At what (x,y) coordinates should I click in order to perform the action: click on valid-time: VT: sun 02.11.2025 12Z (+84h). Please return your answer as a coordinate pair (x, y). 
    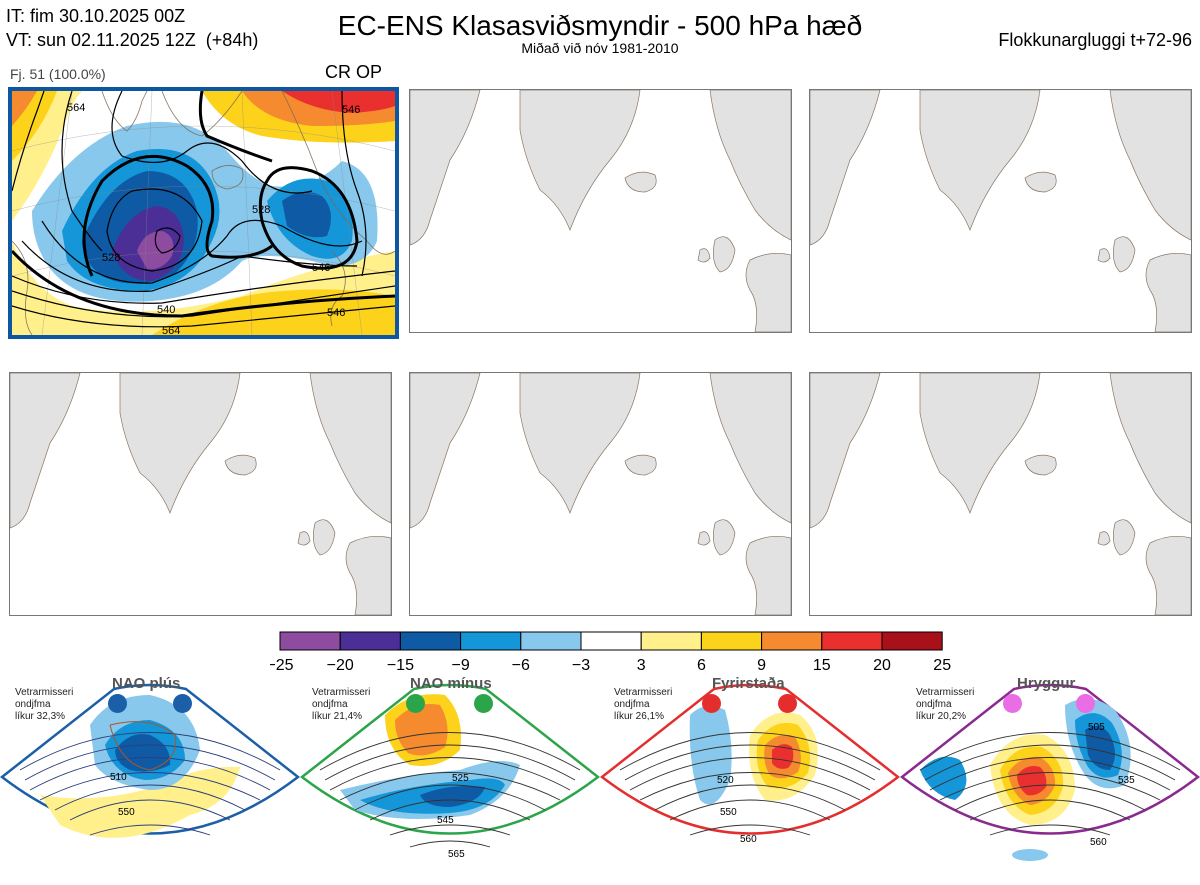
    Looking at the image, I should click on (132, 40).